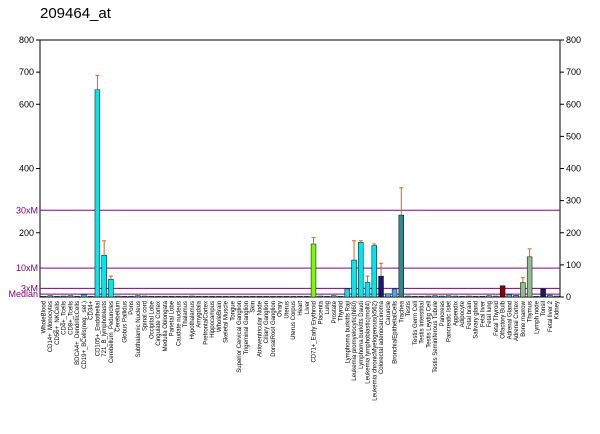  What do you see at coordinates (240, 337) in the screenshot?
I see `category-label: Superior Cervical Ganglion` at bounding box center [240, 337].